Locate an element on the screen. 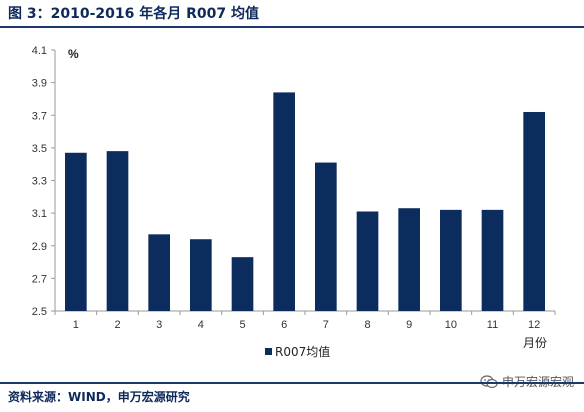 Image resolution: width=584 pixels, height=412 pixels. legend-label: R007均值 is located at coordinates (302, 351).